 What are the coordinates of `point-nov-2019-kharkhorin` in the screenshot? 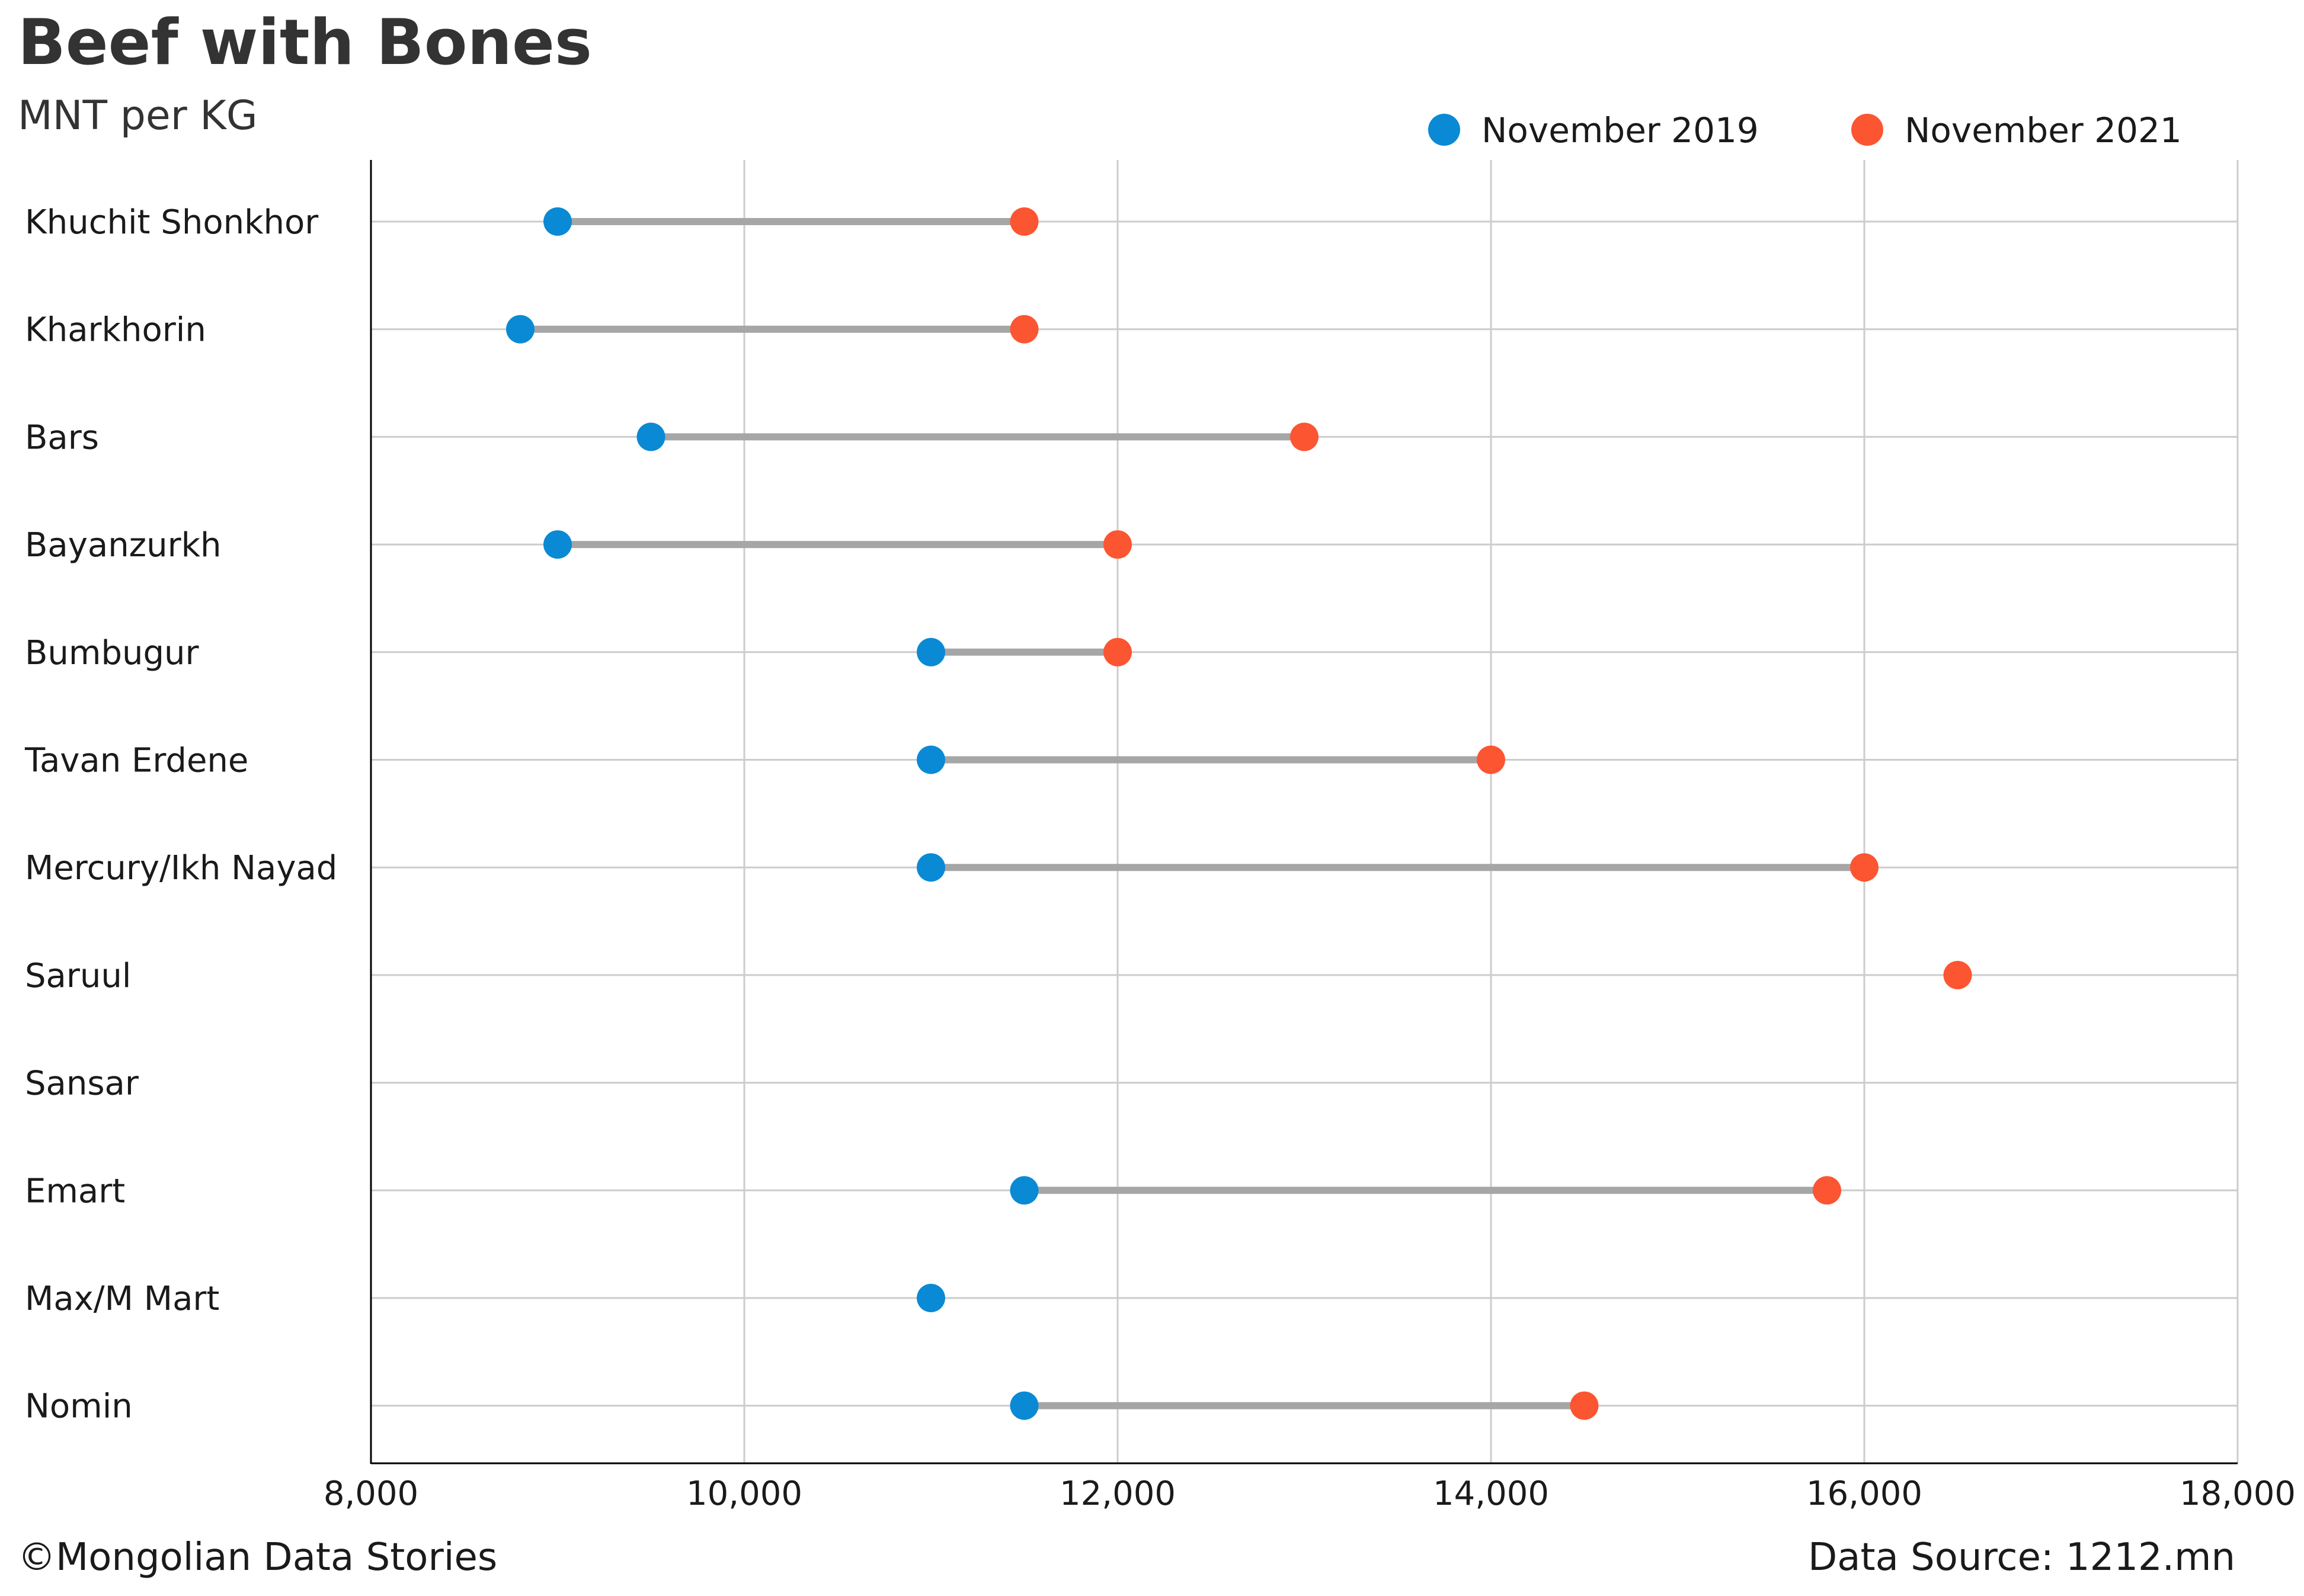 It's located at (520, 329).